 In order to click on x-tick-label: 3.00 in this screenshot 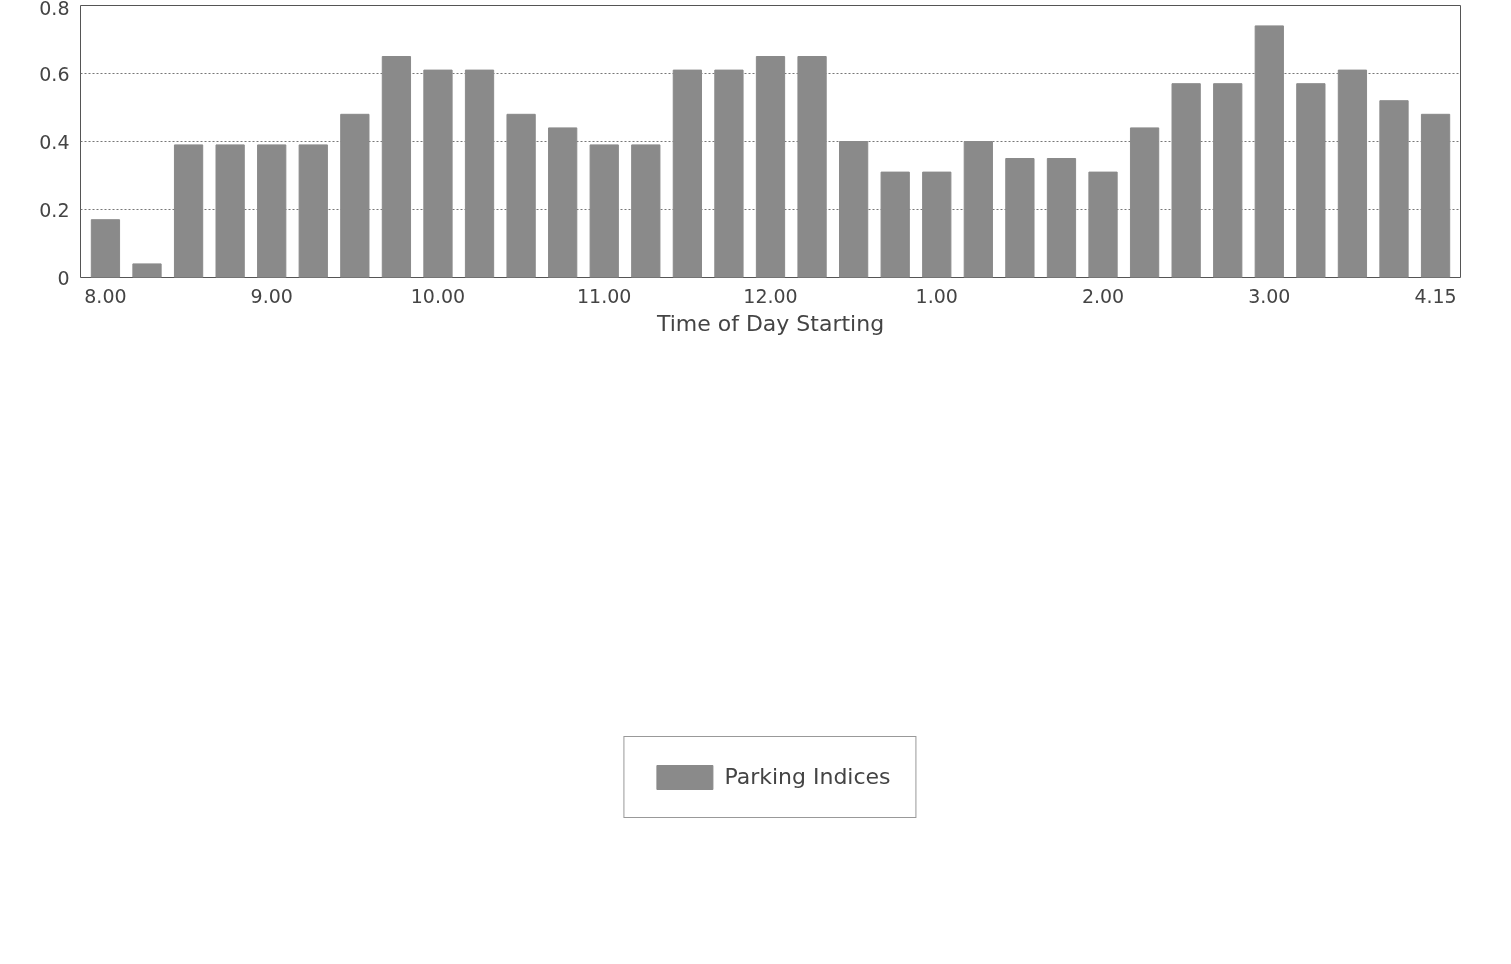, I will do `click(1269, 295)`.